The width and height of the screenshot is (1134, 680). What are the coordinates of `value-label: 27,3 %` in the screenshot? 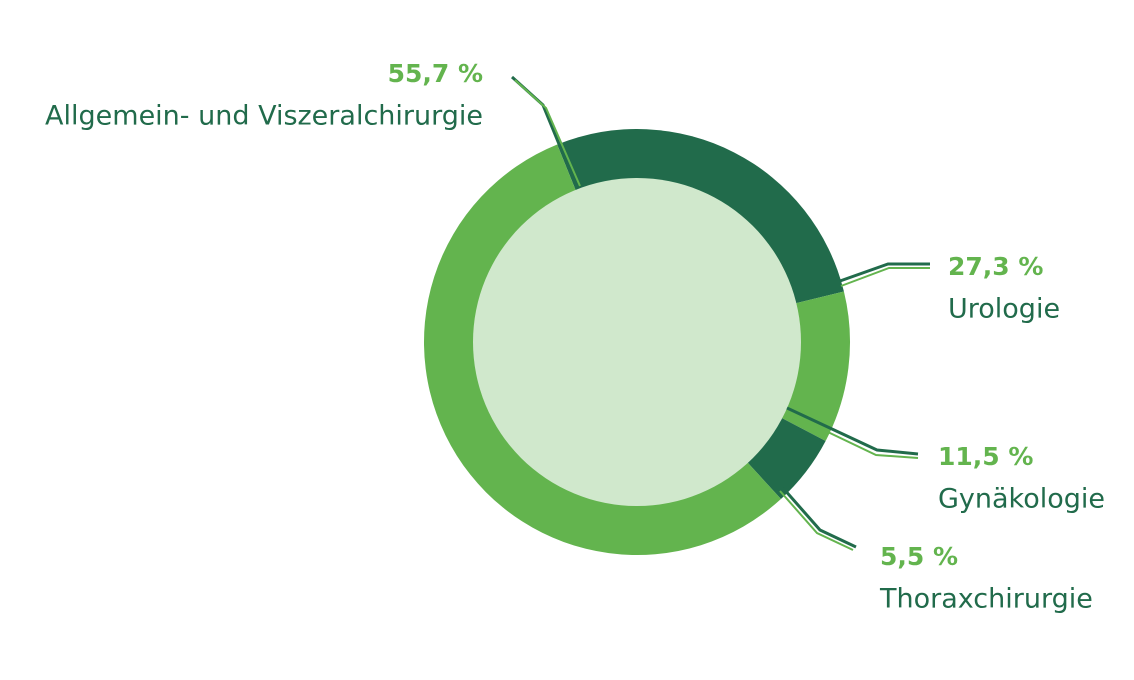 It's located at (995, 266).